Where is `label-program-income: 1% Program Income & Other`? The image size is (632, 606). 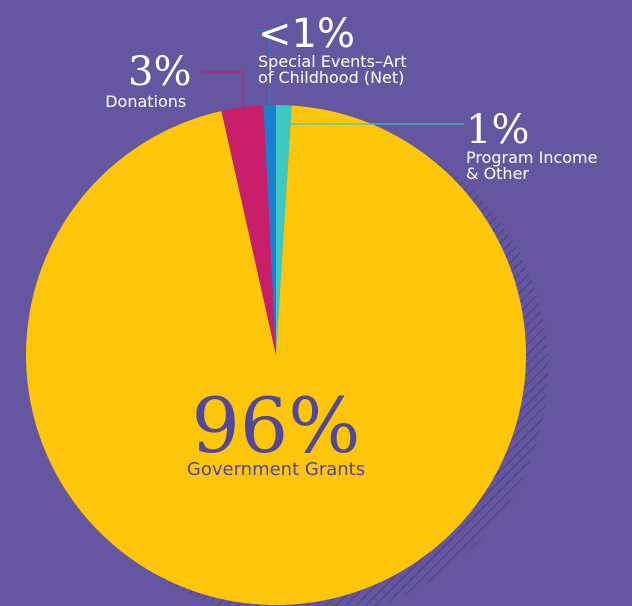 label-program-income: 1% Program Income & Other is located at coordinates (531, 146).